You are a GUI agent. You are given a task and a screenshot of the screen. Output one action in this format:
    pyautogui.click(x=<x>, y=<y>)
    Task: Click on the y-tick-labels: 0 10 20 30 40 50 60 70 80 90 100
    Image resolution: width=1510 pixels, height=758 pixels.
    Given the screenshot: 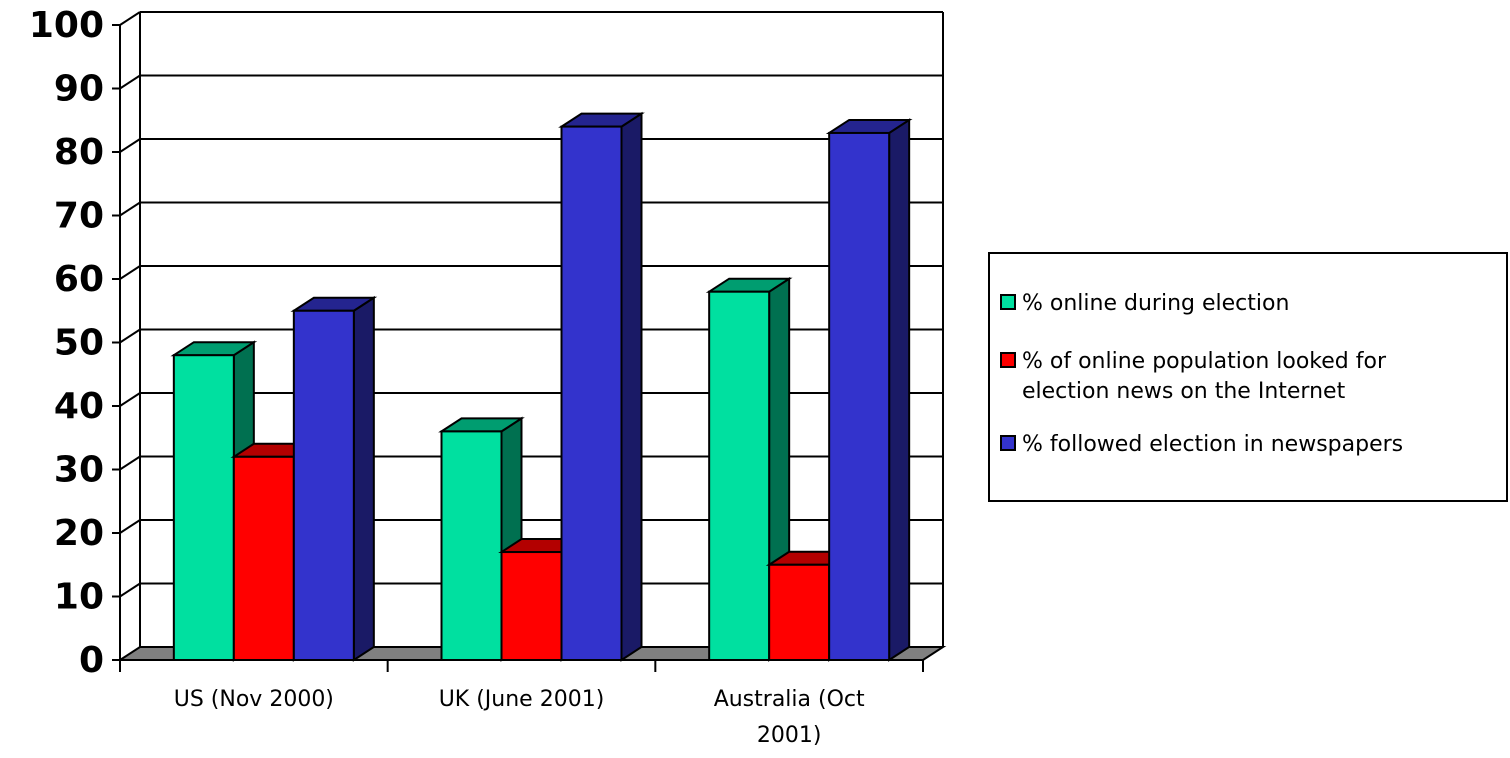 What is the action you would take?
    pyautogui.click(x=66, y=343)
    